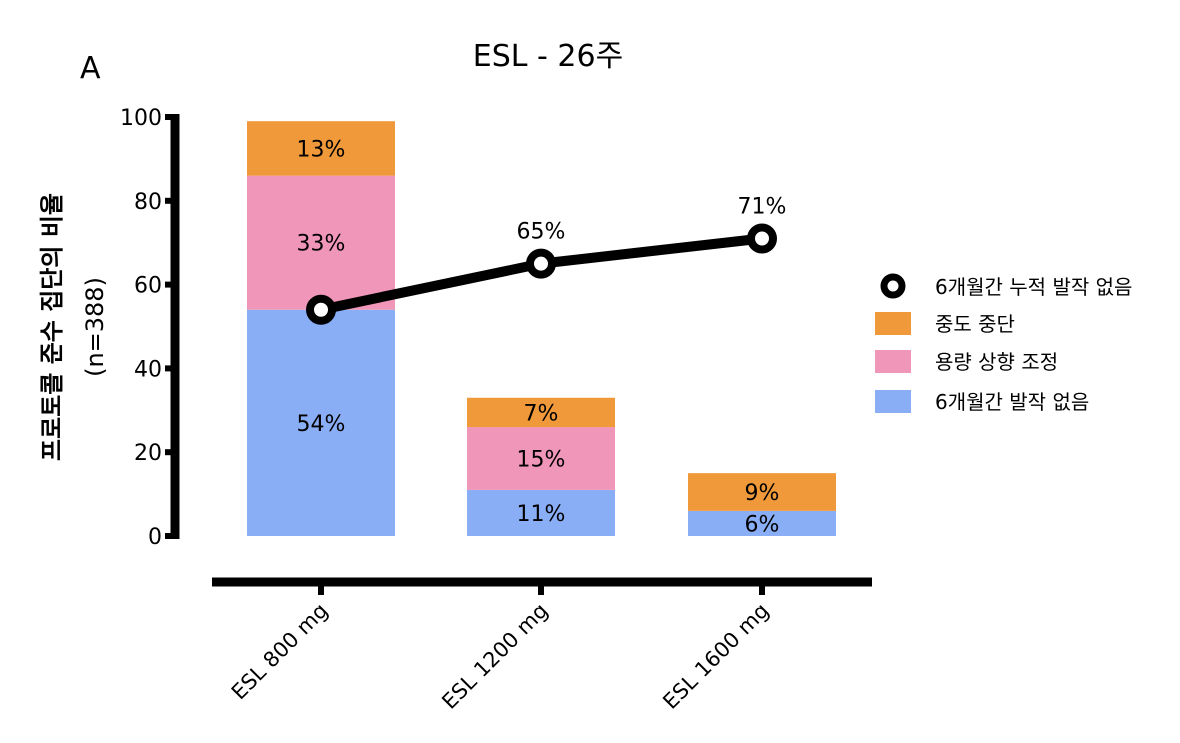  I want to click on line-layer, so click(541, 274).